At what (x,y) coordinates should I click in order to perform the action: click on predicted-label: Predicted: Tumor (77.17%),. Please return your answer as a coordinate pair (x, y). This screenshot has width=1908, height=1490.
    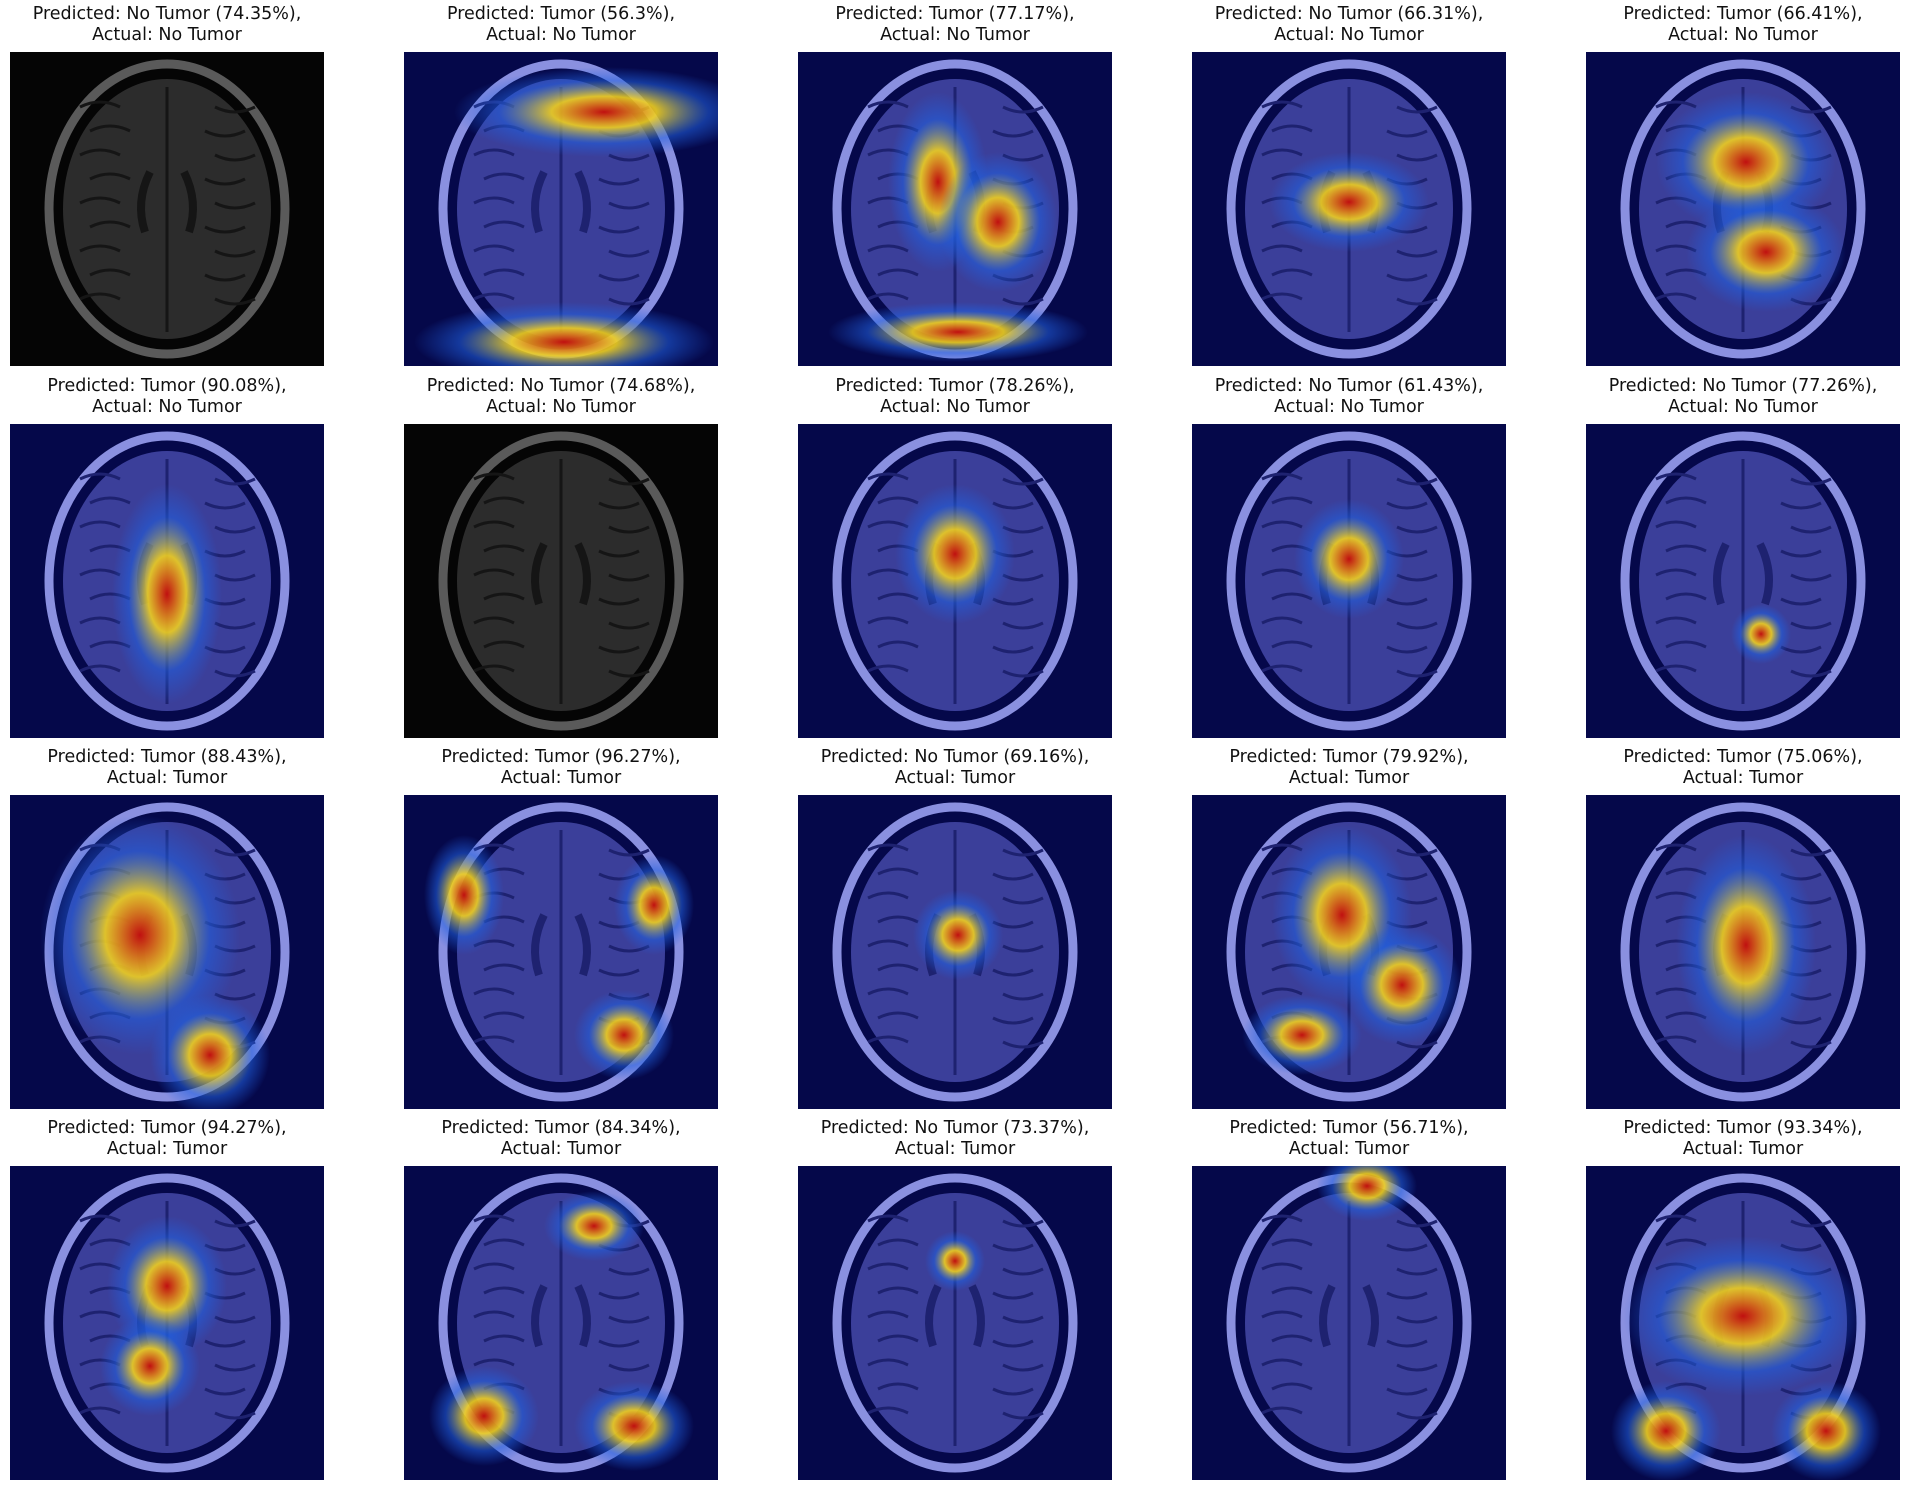
    Looking at the image, I should click on (955, 14).